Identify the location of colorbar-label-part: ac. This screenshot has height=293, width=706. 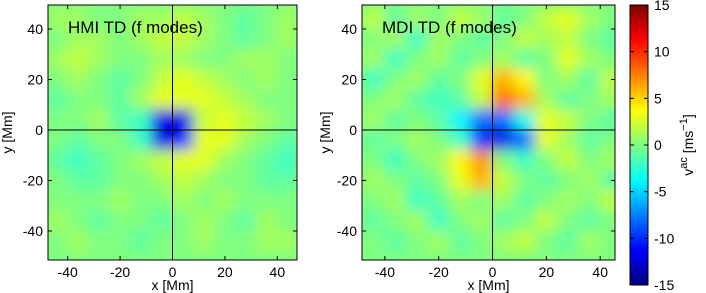
(684, 163).